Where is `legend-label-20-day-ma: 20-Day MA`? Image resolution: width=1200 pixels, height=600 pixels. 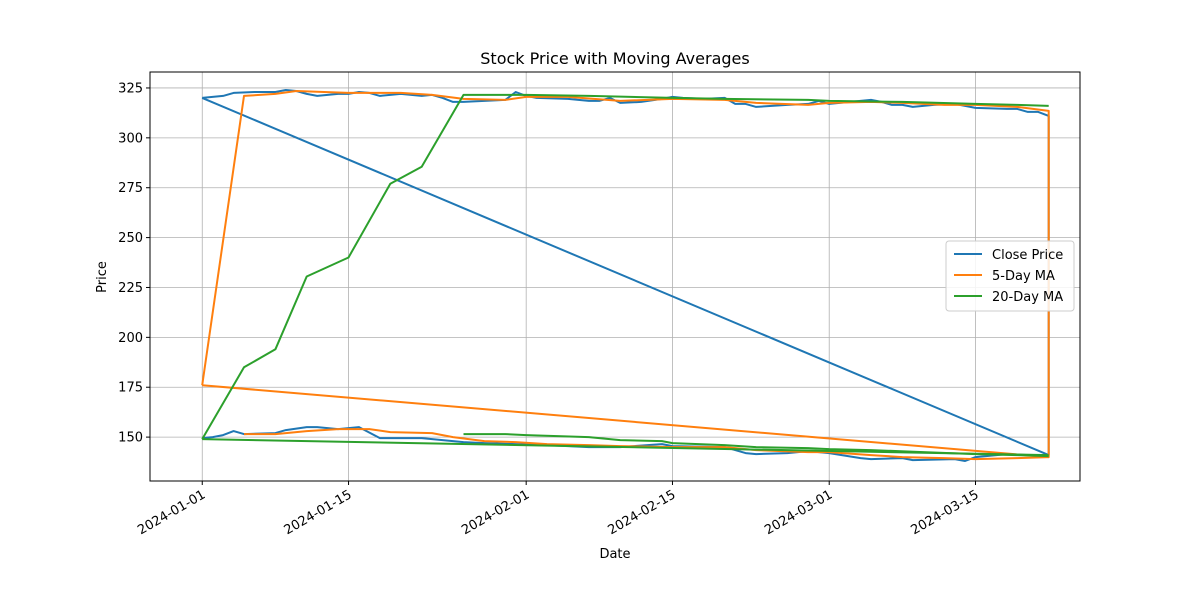 legend-label-20-day-ma: 20-Day MA is located at coordinates (1027, 297).